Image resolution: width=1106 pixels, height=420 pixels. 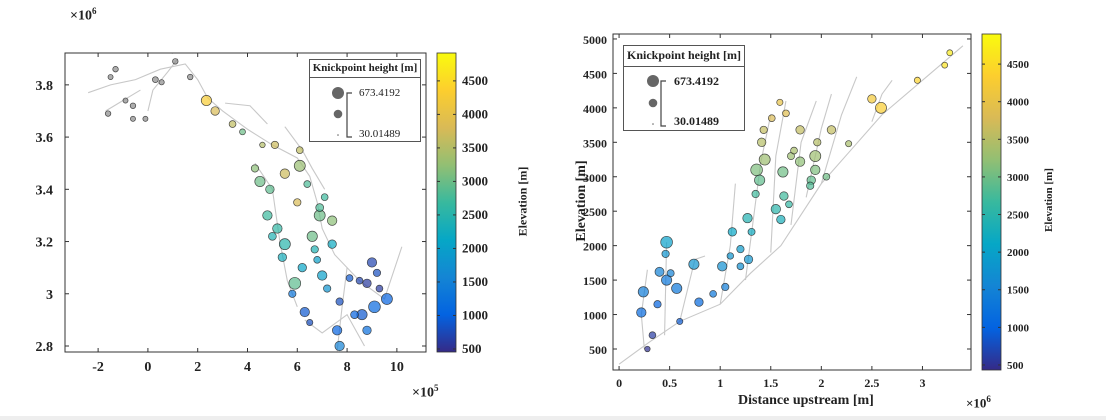 I want to click on legend-max: 673.4192, so click(x=696, y=81).